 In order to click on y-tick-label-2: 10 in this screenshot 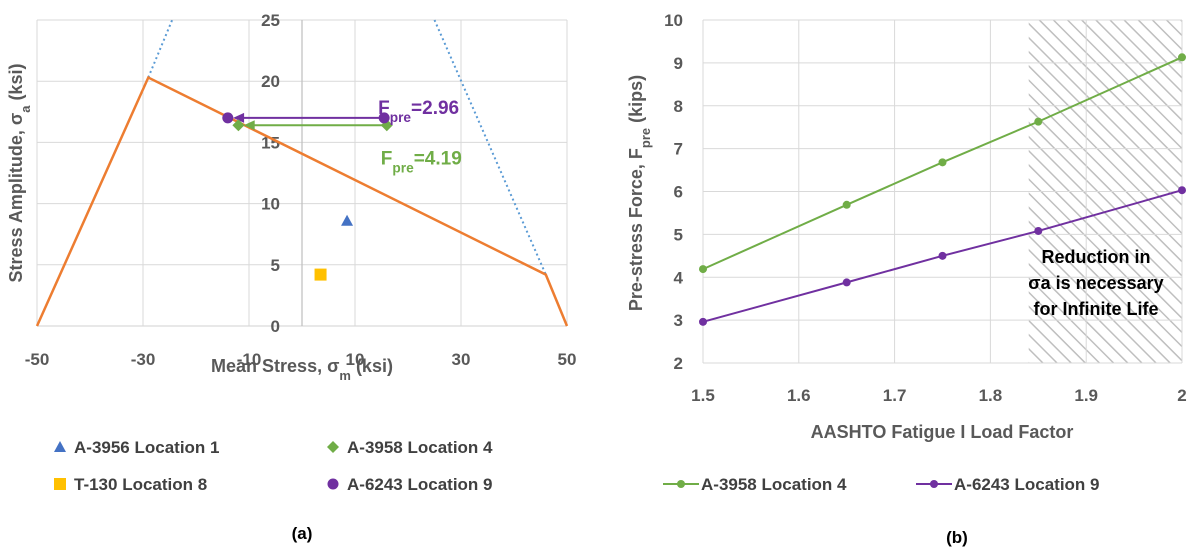, I will do `click(270, 204)`.